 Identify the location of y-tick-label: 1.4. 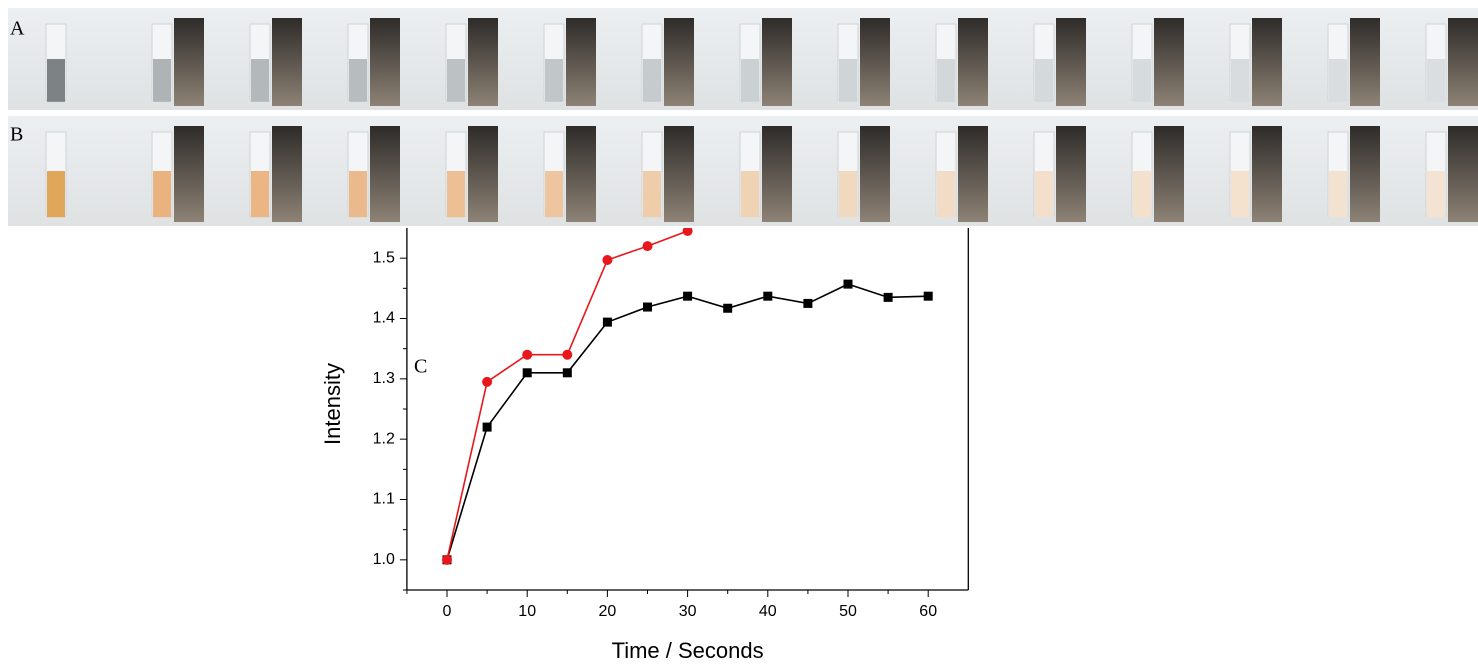
(384, 318).